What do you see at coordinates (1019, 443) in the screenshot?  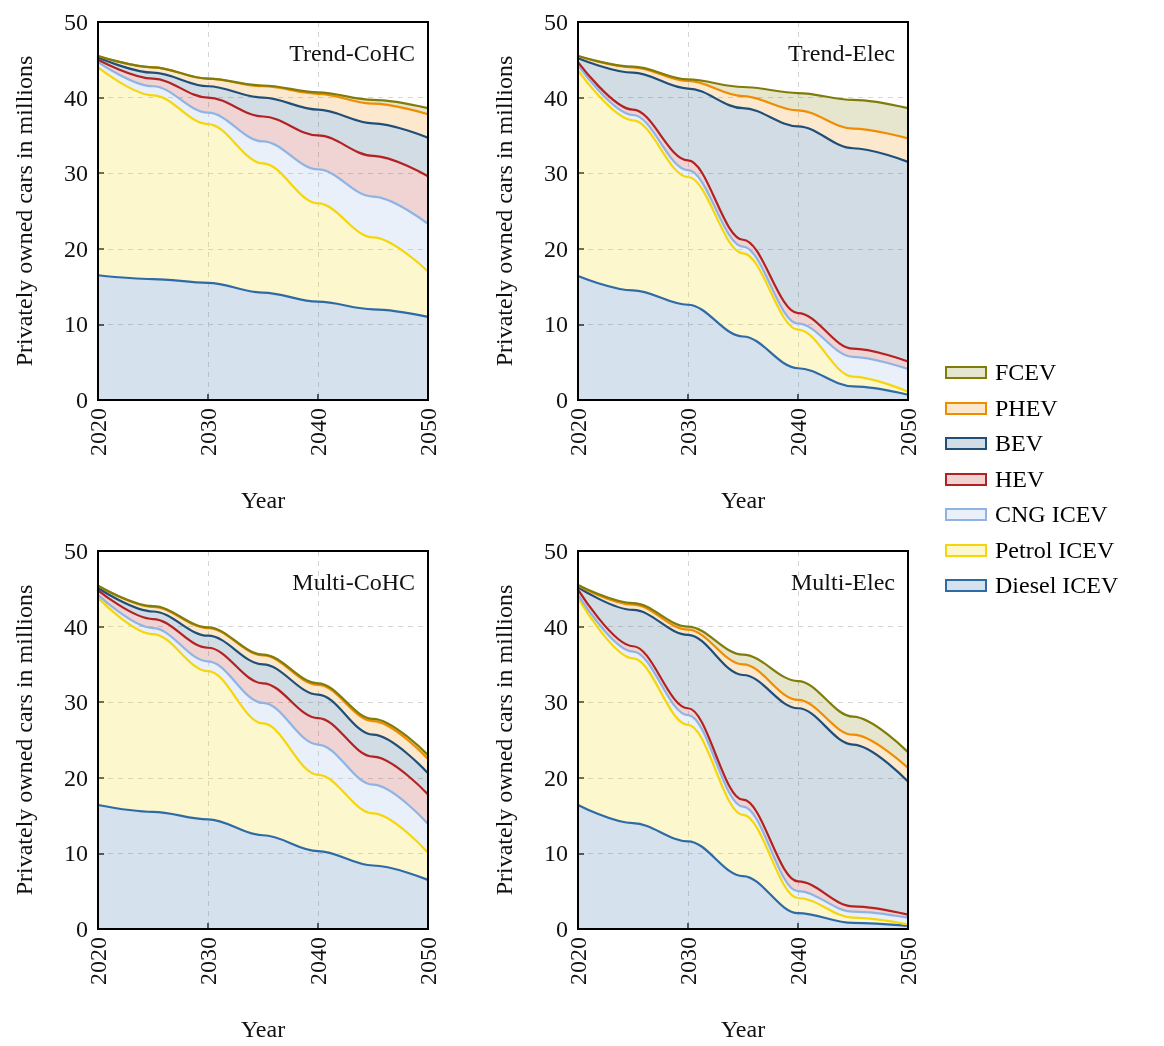 I see `legend-label: BEV` at bounding box center [1019, 443].